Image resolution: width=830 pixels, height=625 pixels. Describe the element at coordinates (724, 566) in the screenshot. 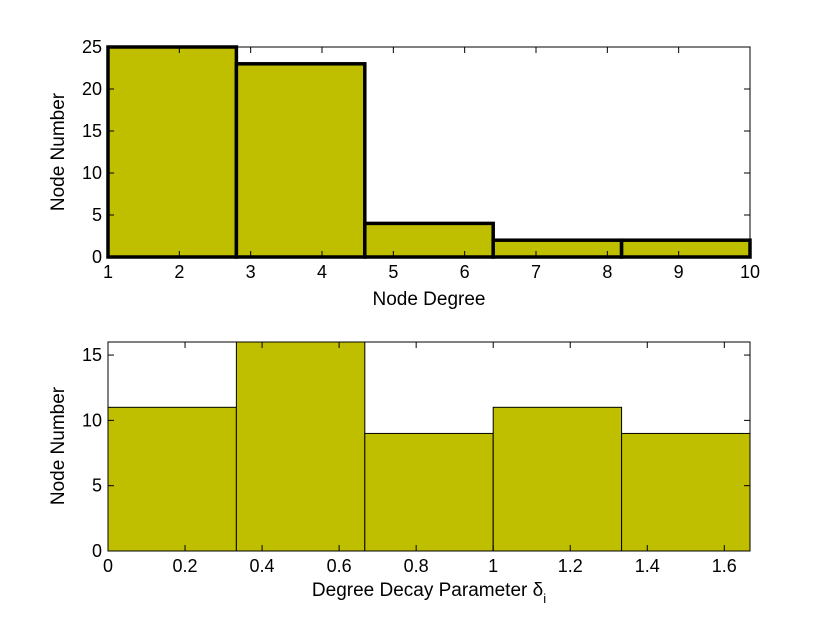

I see `x-tick-label: 1.6` at that location.